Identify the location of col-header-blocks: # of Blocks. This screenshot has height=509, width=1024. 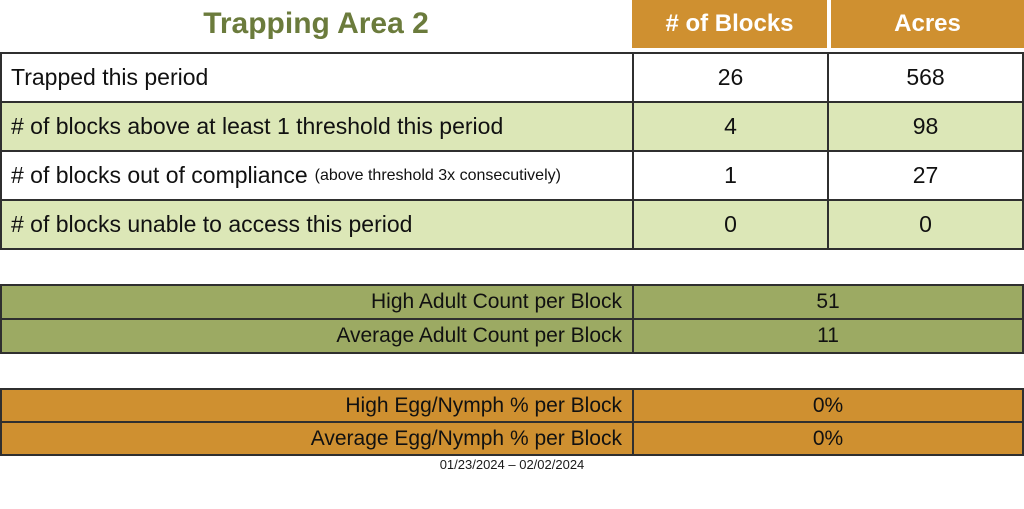
(729, 24).